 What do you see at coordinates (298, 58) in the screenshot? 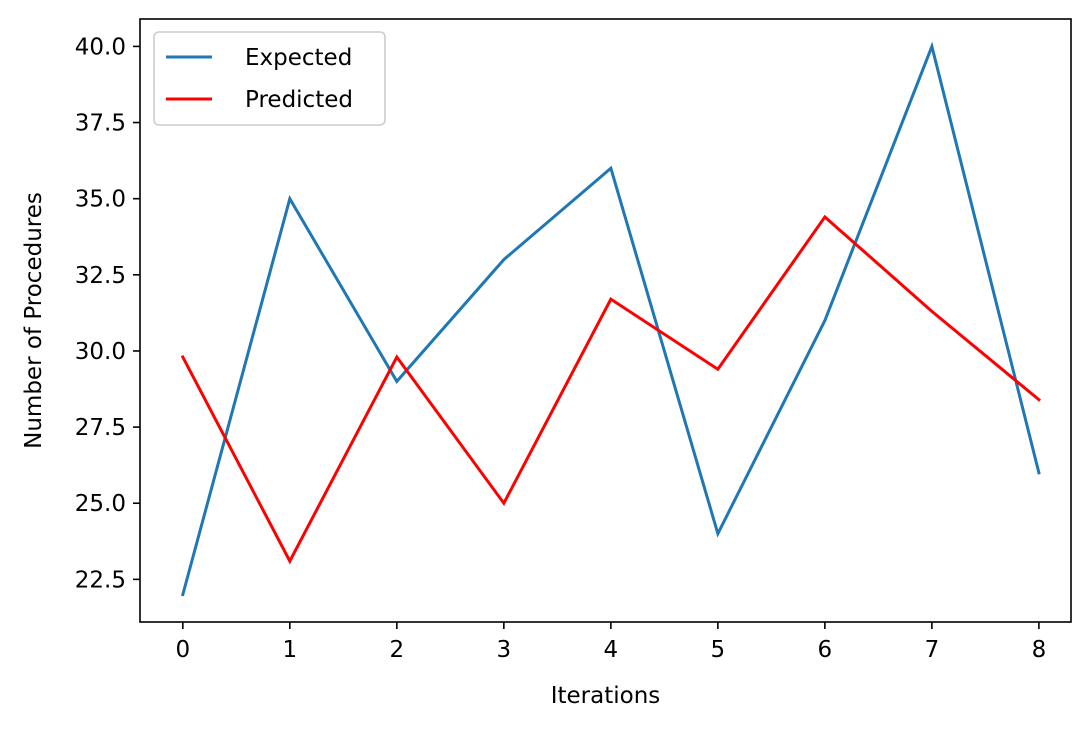
I see `legend-label-expected: Expected` at bounding box center [298, 58].